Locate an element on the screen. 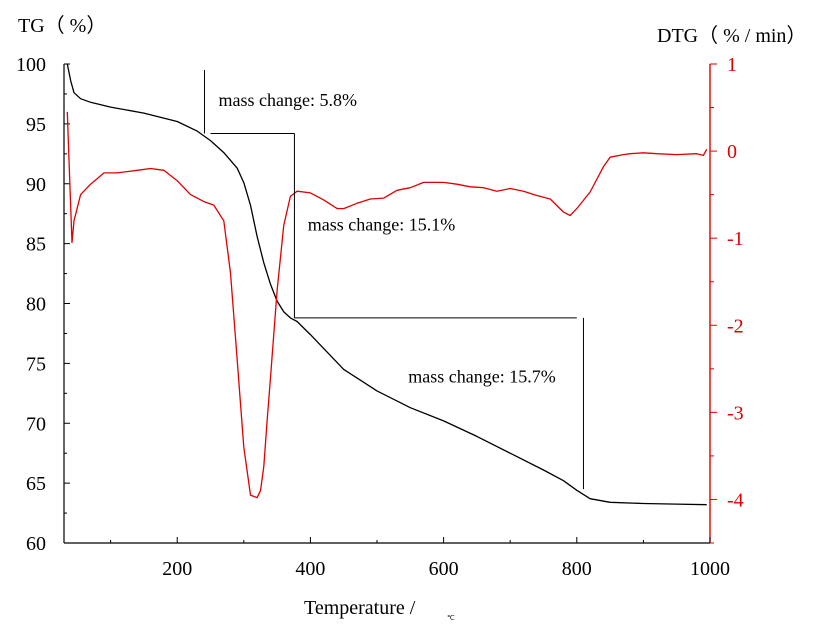  y-left-tick-label: 100 is located at coordinates (31, 65).